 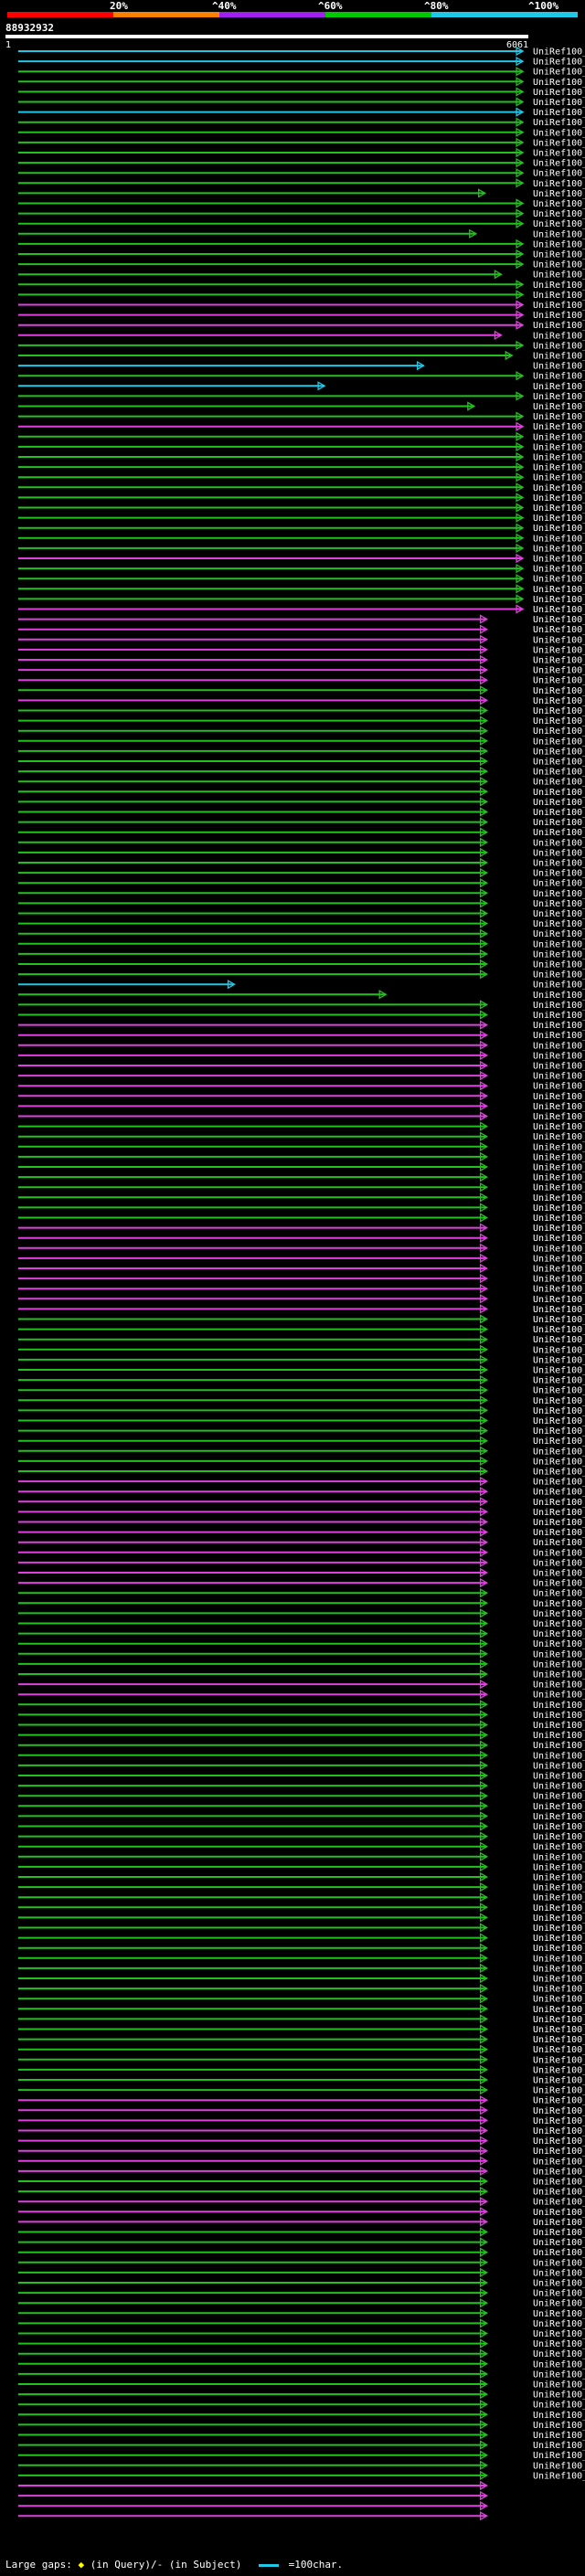 What do you see at coordinates (559, 1452) in the screenshot?
I see `hit-label: UniRef100_C5LLL4` at bounding box center [559, 1452].